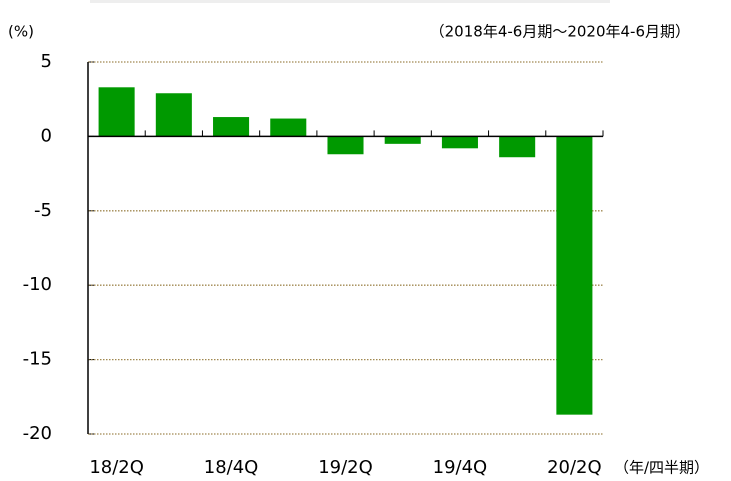 This screenshot has height=481, width=731. What do you see at coordinates (345, 467) in the screenshot?
I see `x-tick-label: 19/2Q` at bounding box center [345, 467].